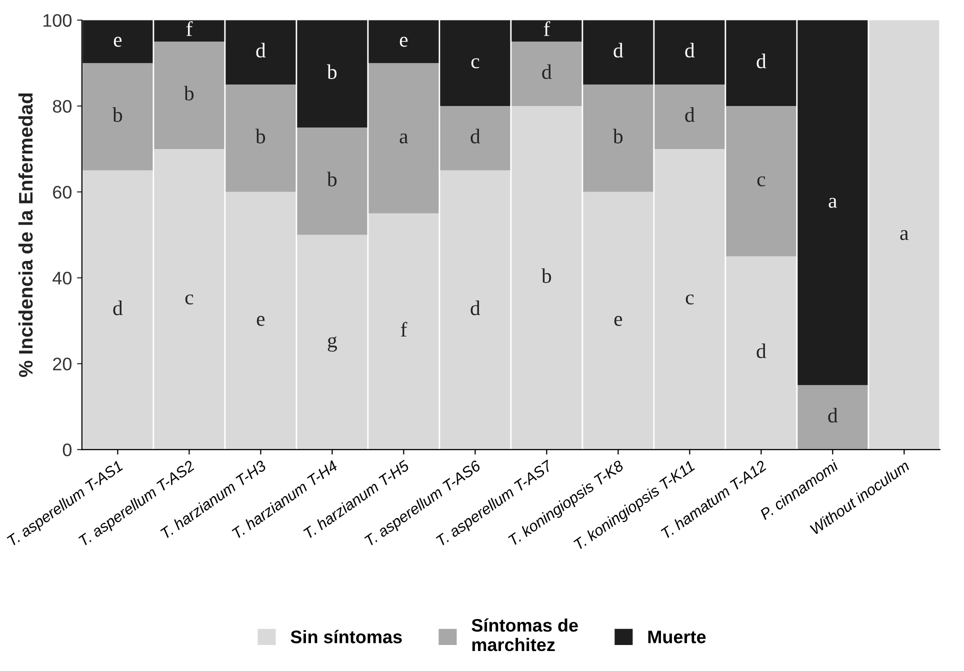 The width and height of the screenshot is (964, 671). I want to click on y-tick-label: 0, so click(67, 450).